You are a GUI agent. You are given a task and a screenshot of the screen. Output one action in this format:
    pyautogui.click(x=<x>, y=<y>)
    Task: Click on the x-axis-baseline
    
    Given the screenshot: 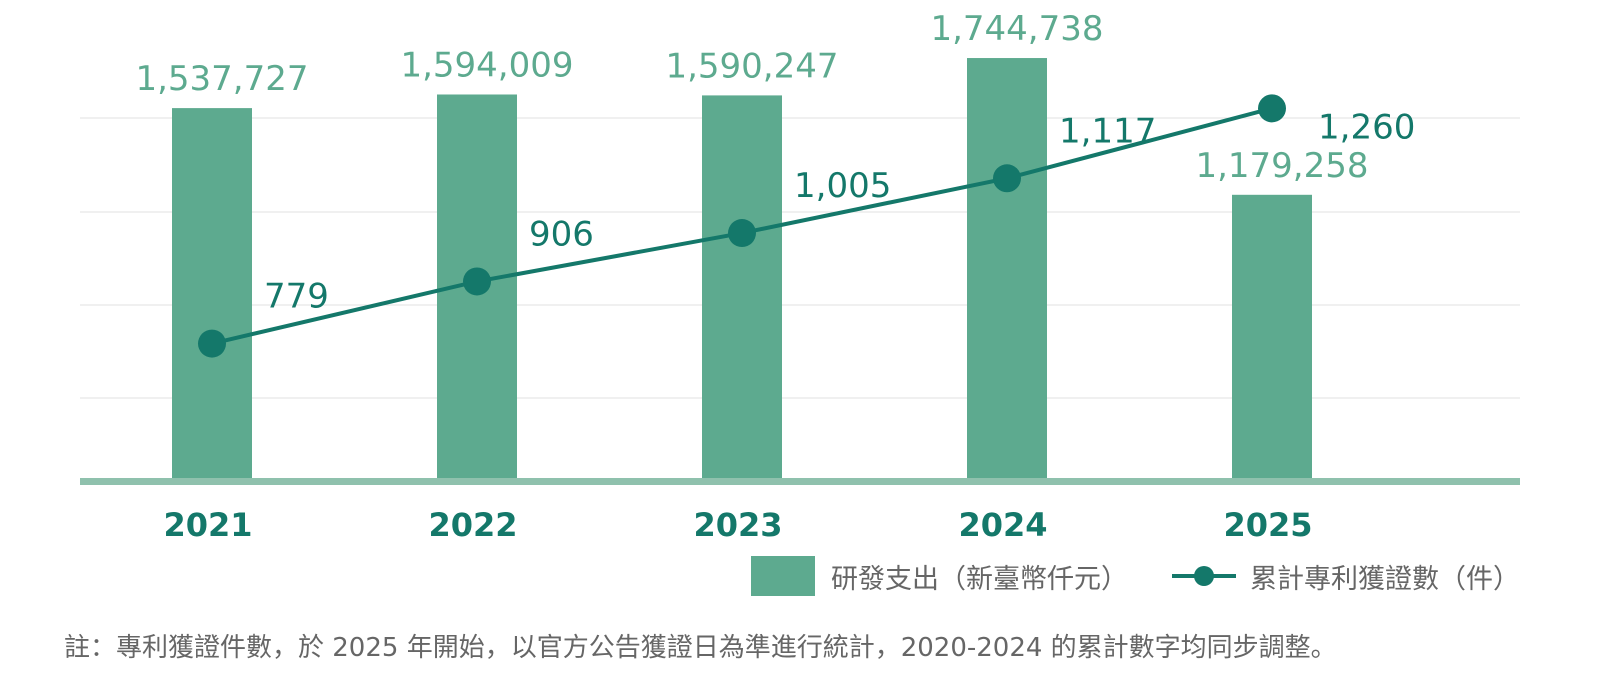 What is the action you would take?
    pyautogui.click(x=800, y=481)
    